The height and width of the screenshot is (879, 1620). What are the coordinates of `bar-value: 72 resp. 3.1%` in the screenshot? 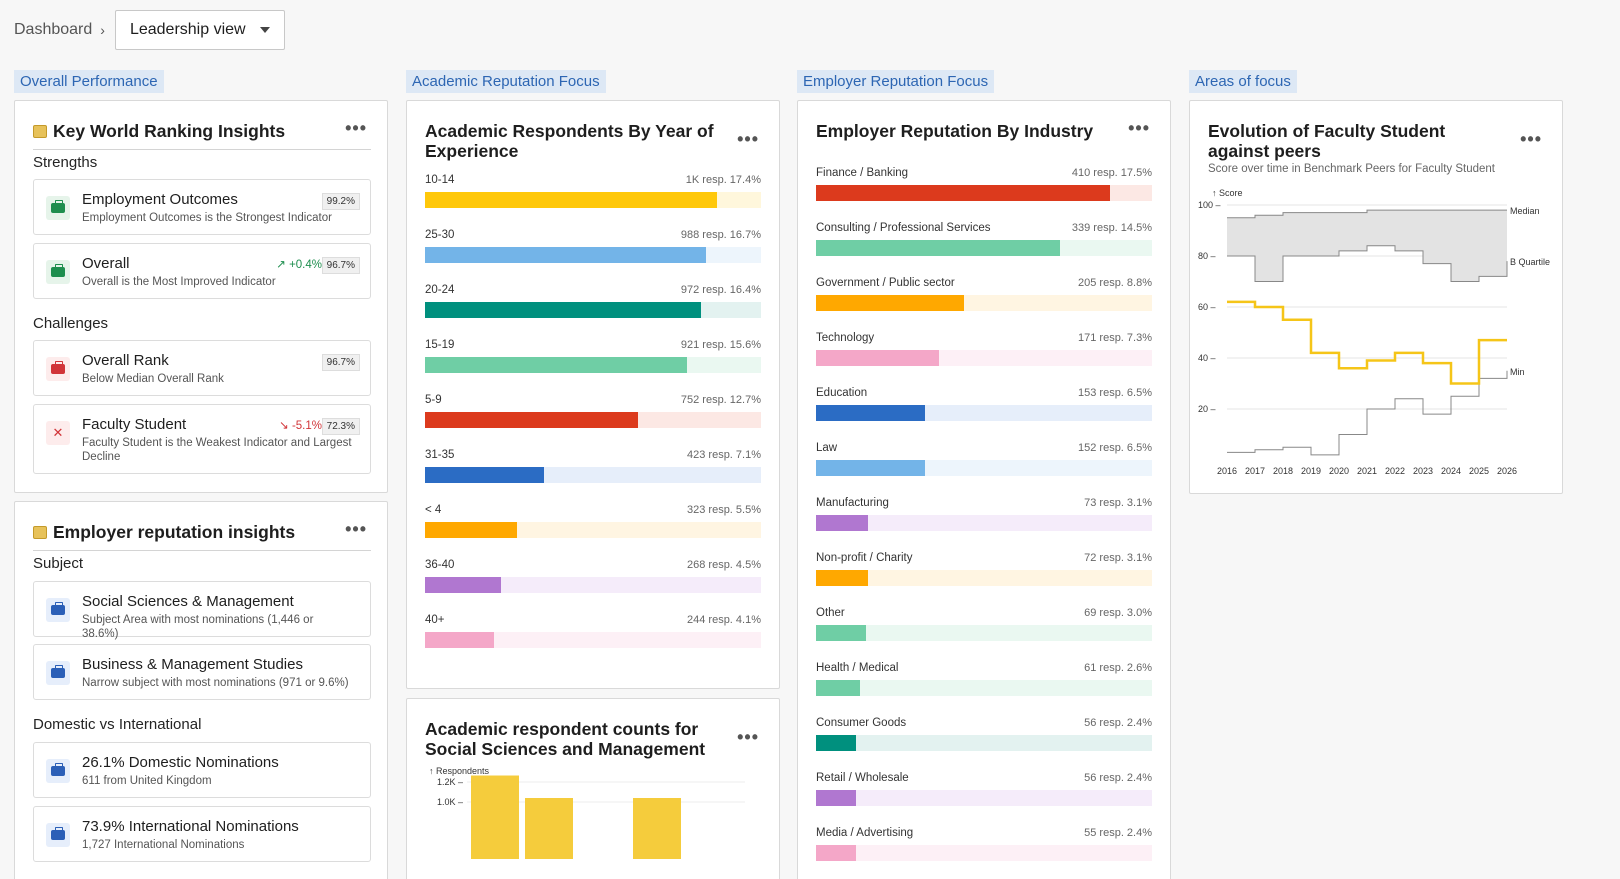 It's located at (1118, 558).